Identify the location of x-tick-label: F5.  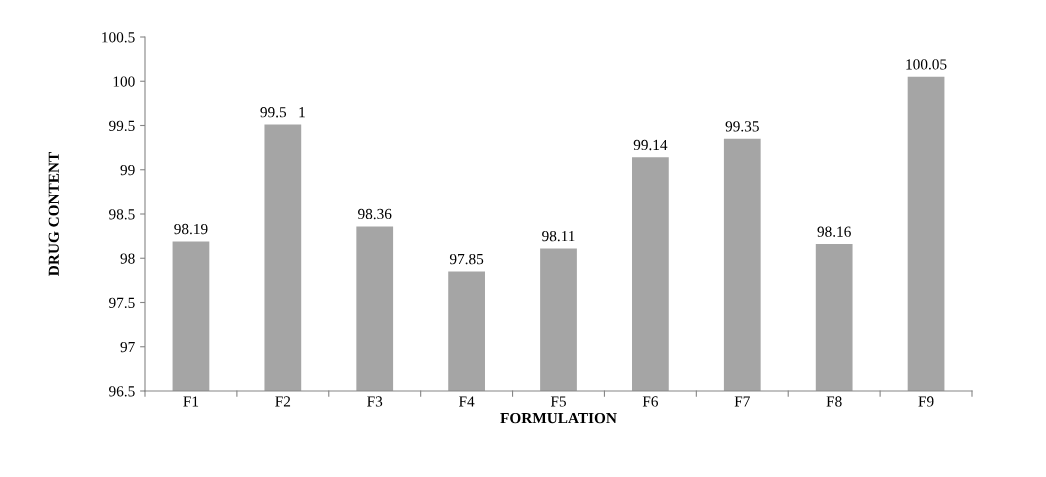
(558, 401).